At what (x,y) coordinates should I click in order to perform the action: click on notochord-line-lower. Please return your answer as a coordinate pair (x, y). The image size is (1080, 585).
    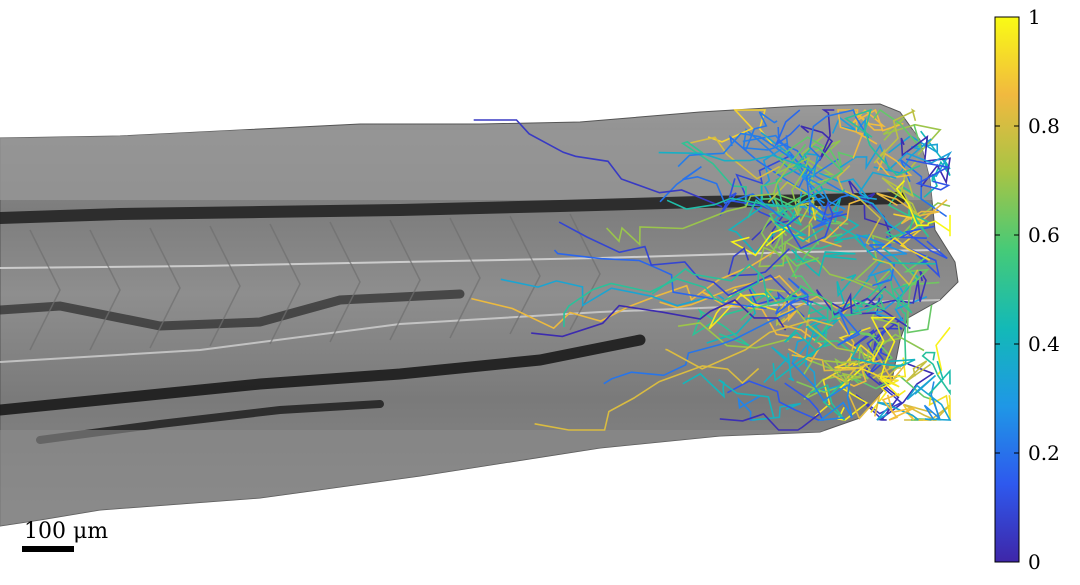
    Looking at the image, I should click on (470, 331).